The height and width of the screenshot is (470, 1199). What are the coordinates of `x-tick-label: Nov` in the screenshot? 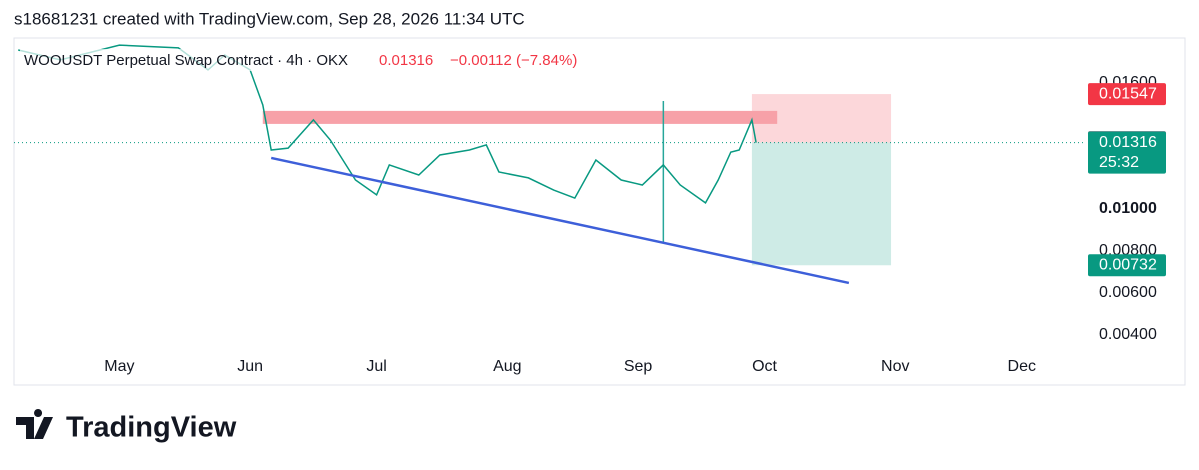 It's located at (895, 366).